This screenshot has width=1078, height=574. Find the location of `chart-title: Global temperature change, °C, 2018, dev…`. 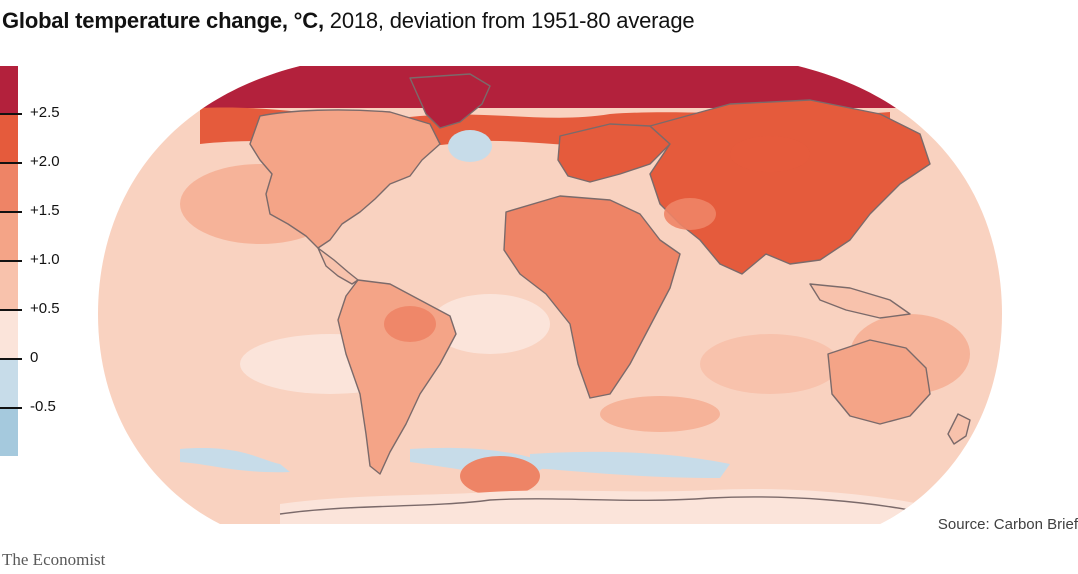

chart-title: Global temperature change, °C, 2018, dev… is located at coordinates (348, 21).